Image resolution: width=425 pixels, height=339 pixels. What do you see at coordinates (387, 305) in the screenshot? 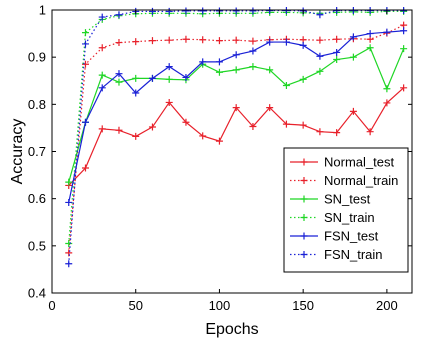
I see `x-tick-label: 200` at bounding box center [387, 305].